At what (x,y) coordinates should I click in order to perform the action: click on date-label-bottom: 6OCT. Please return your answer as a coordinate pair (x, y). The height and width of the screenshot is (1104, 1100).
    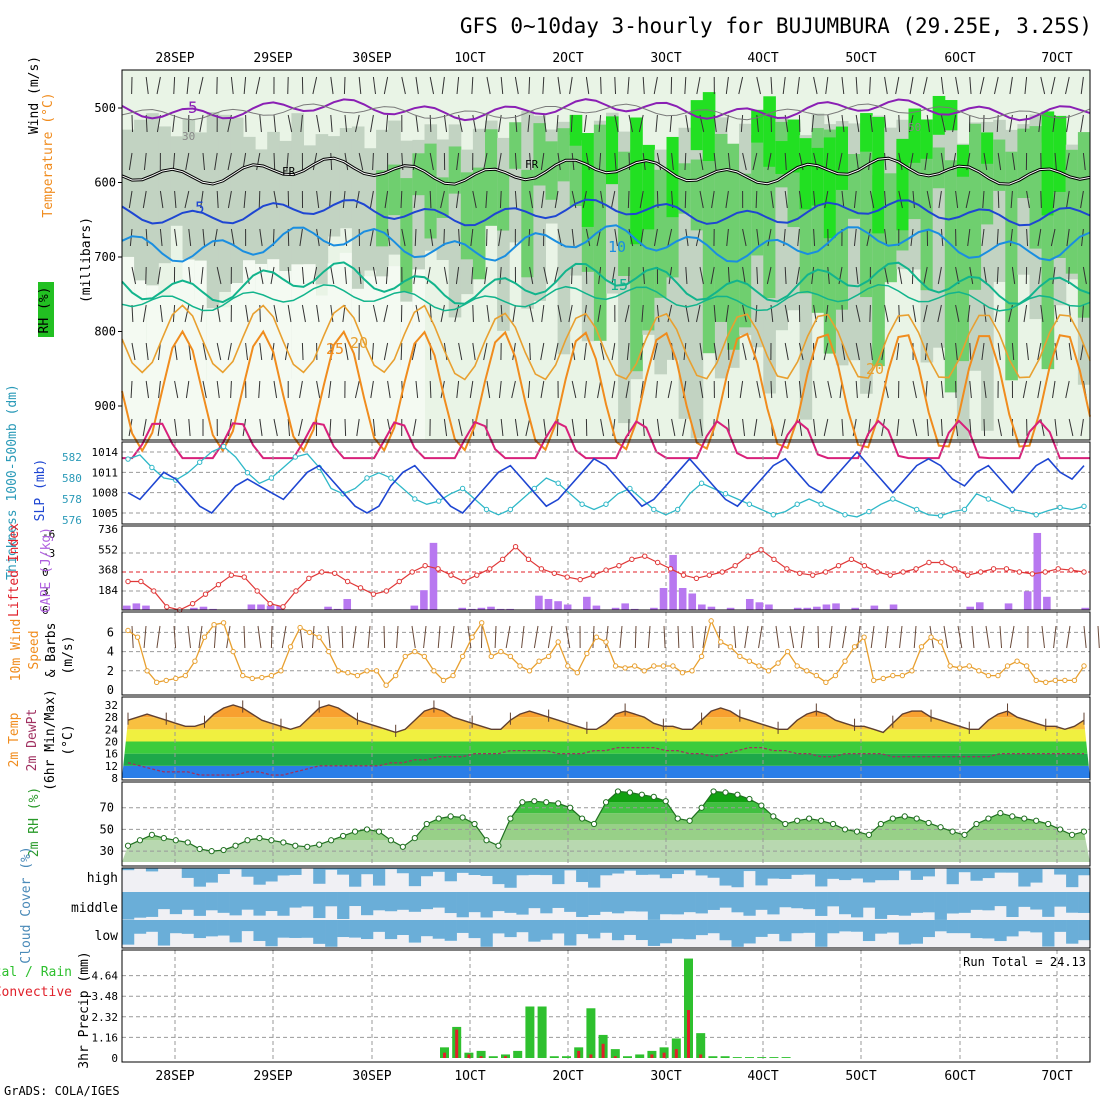
    Looking at the image, I should click on (959, 1076).